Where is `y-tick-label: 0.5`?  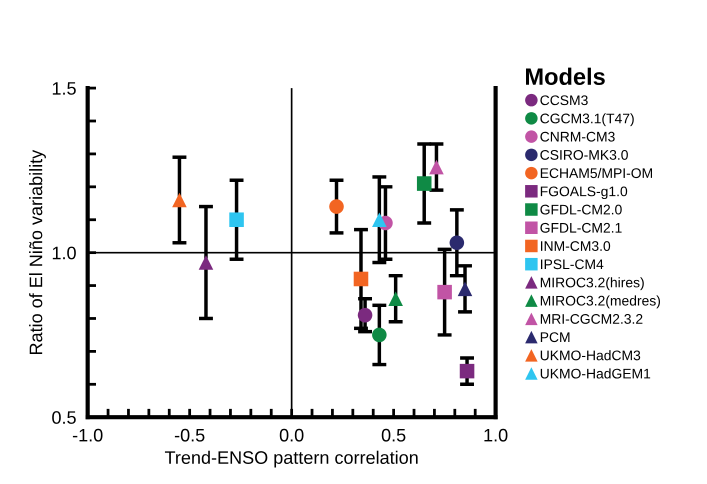 y-tick-label: 0.5 is located at coordinates (64, 417).